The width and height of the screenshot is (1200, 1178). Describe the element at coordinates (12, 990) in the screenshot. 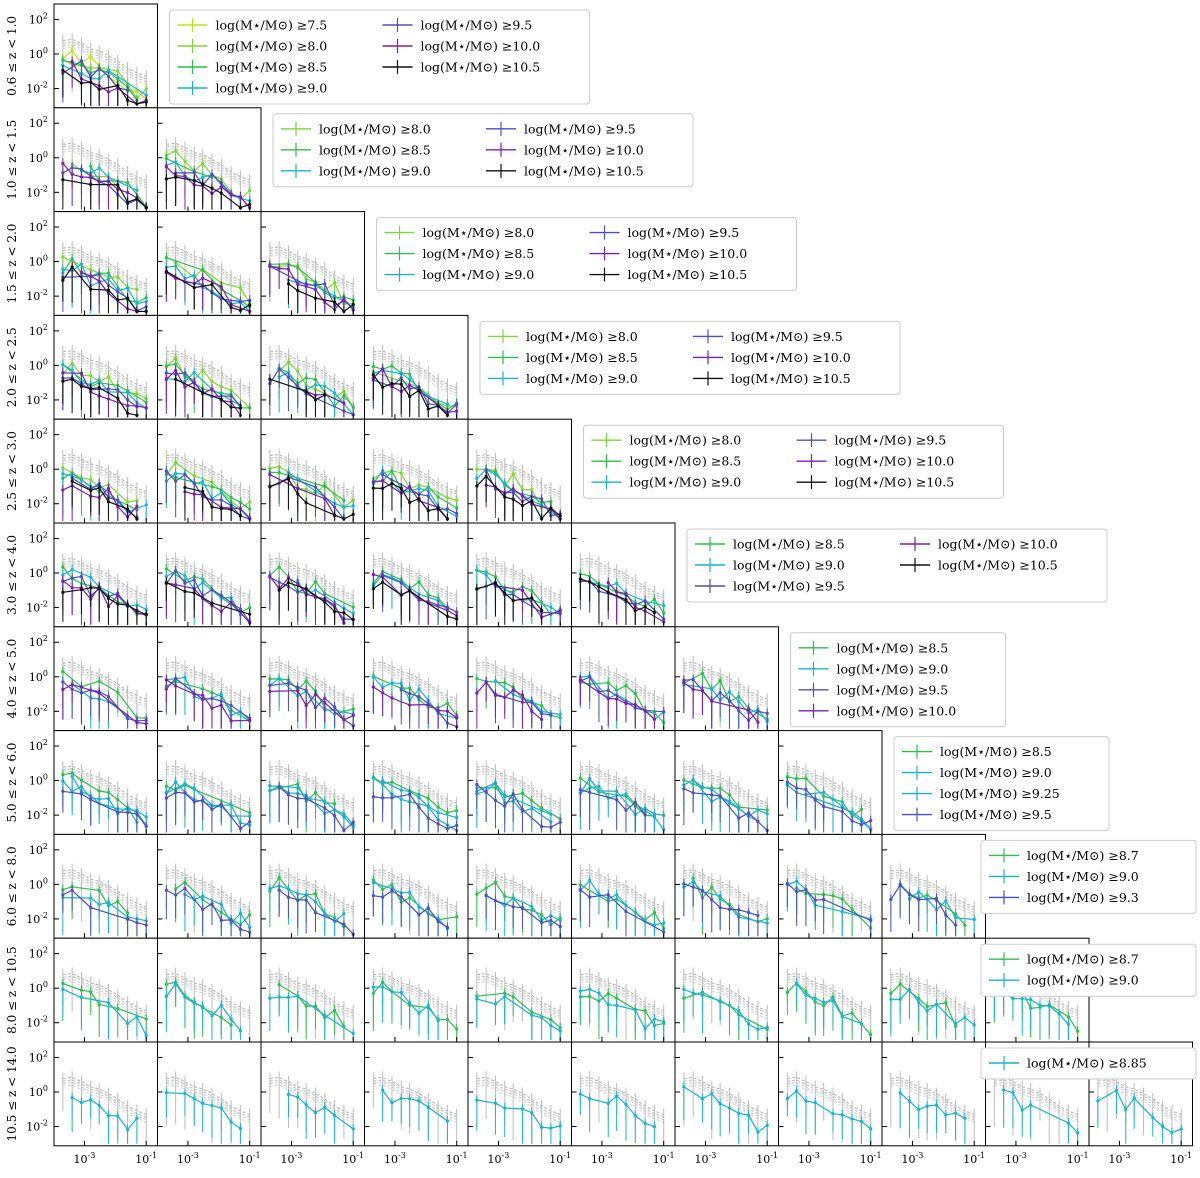

I see `row-label: 8.0 ≤ z < 10.5` at that location.